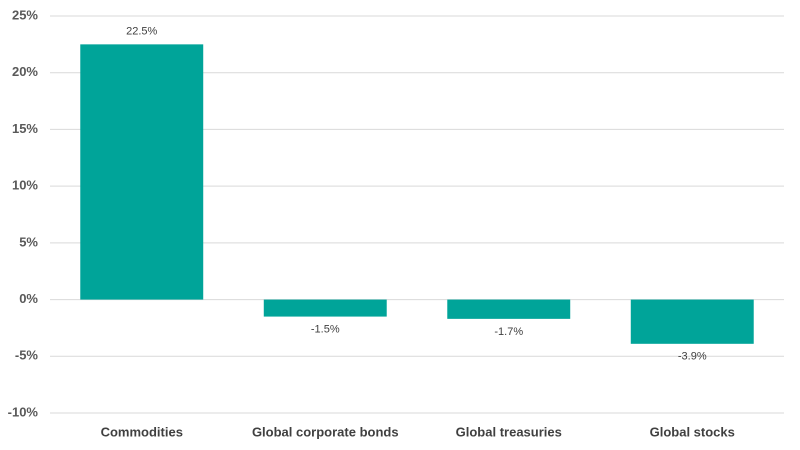 This screenshot has width=800, height=450. What do you see at coordinates (325, 431) in the screenshot?
I see `x-tick-label: Global corporate bonds` at bounding box center [325, 431].